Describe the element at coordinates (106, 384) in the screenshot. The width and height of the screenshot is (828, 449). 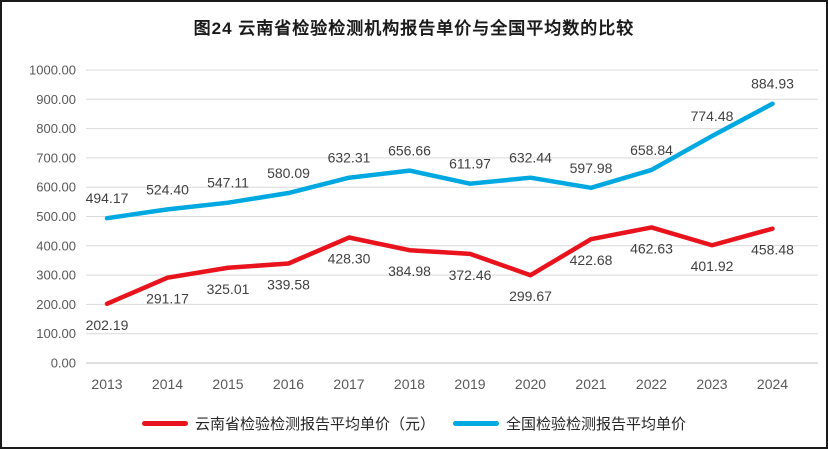
I see `x-tick-label: 2013` at that location.